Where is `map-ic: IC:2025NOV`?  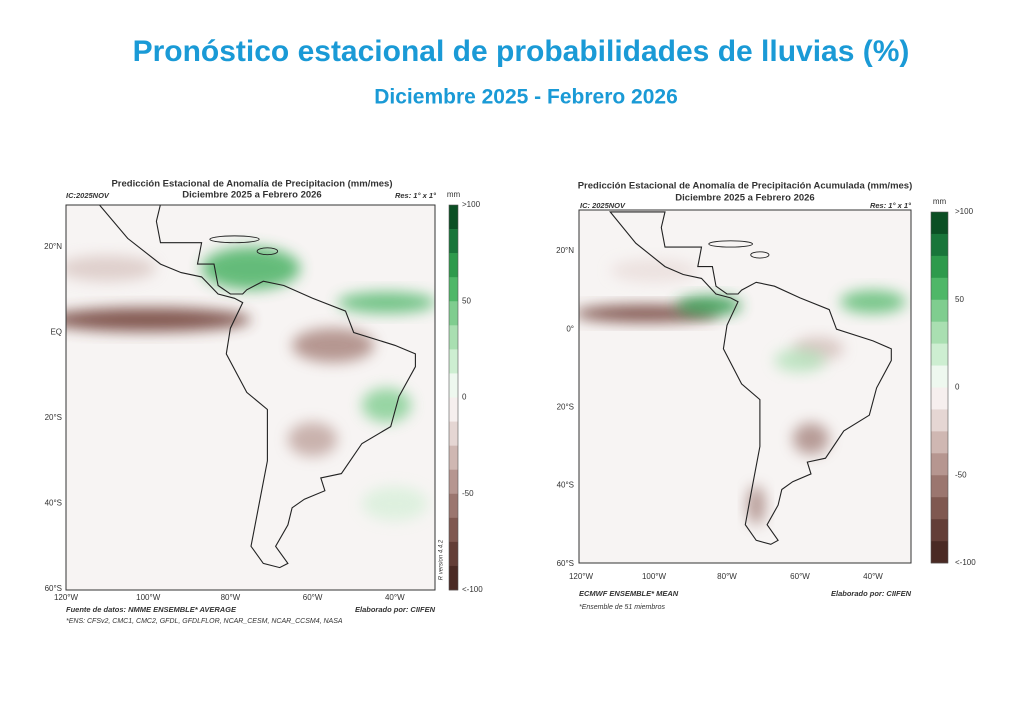
map-ic: IC:2025NOV is located at coordinates (88, 195).